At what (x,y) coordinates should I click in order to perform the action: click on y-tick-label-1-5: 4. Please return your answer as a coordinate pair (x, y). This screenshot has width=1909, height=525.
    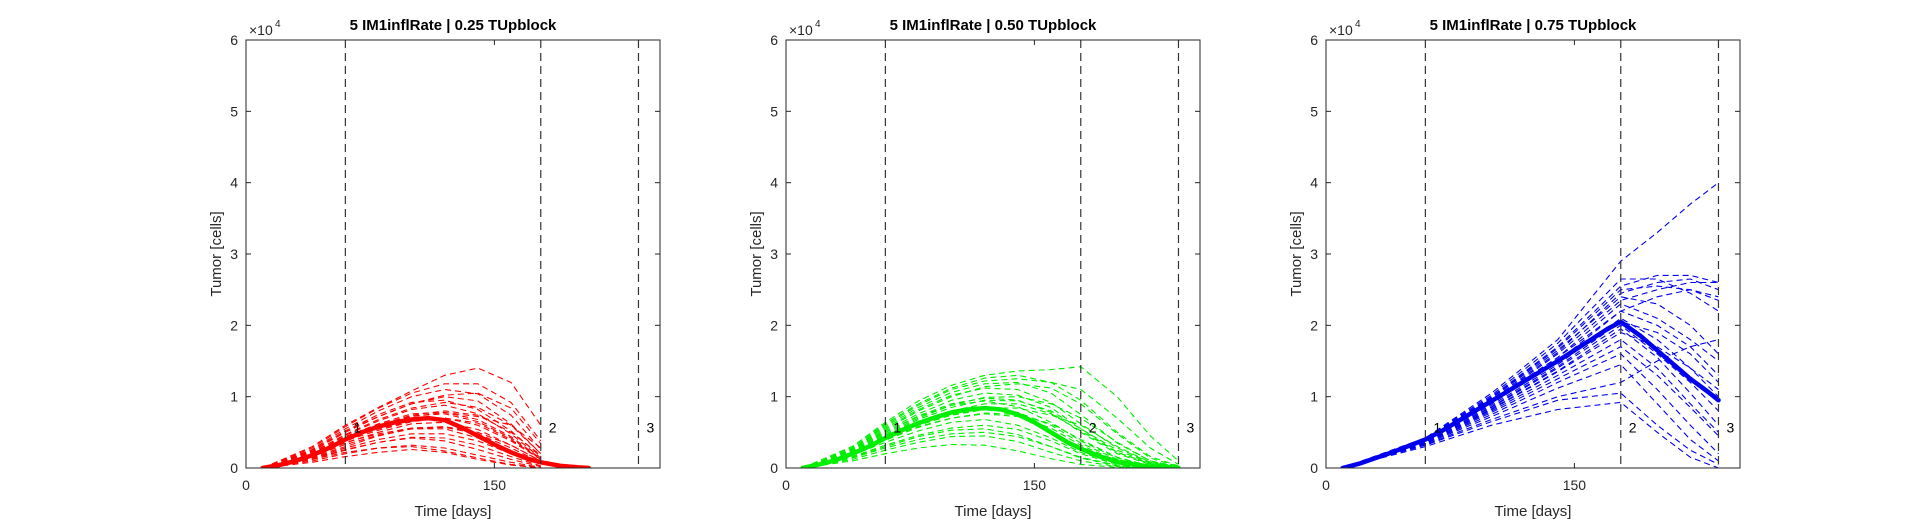
    Looking at the image, I should click on (234, 183).